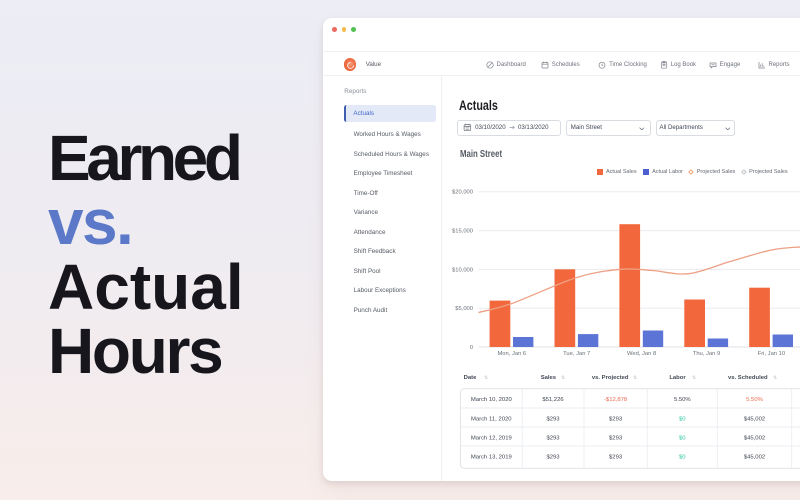  What do you see at coordinates (462, 270) in the screenshot?
I see `svg-text: $10,000` at bounding box center [462, 270].